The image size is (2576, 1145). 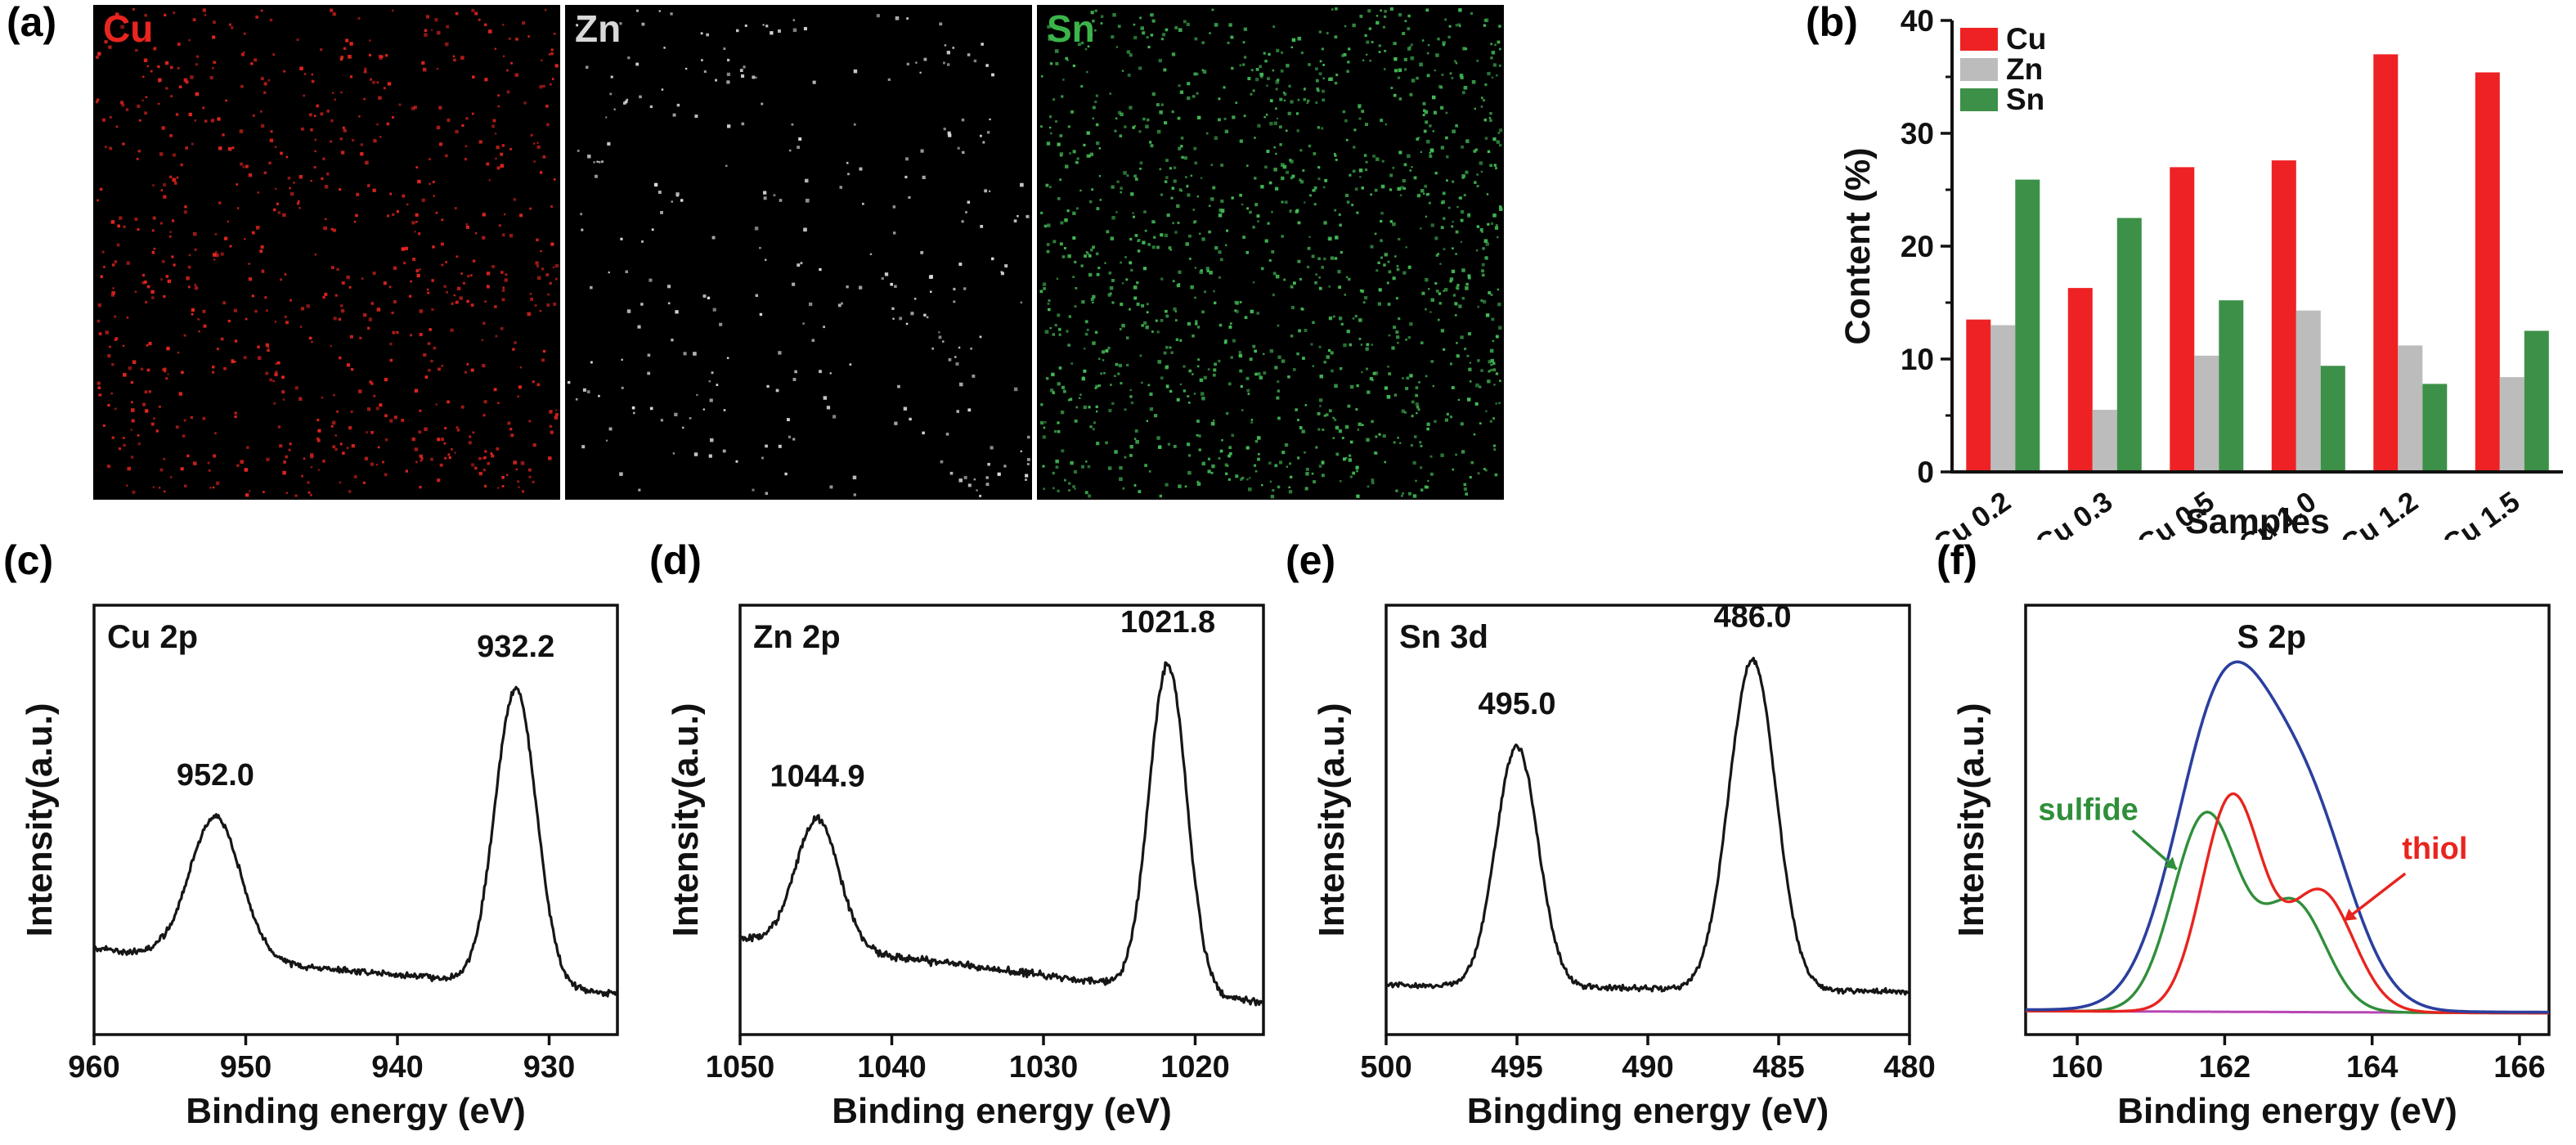 I want to click on eds-map-sn-dots, so click(x=1271, y=253).